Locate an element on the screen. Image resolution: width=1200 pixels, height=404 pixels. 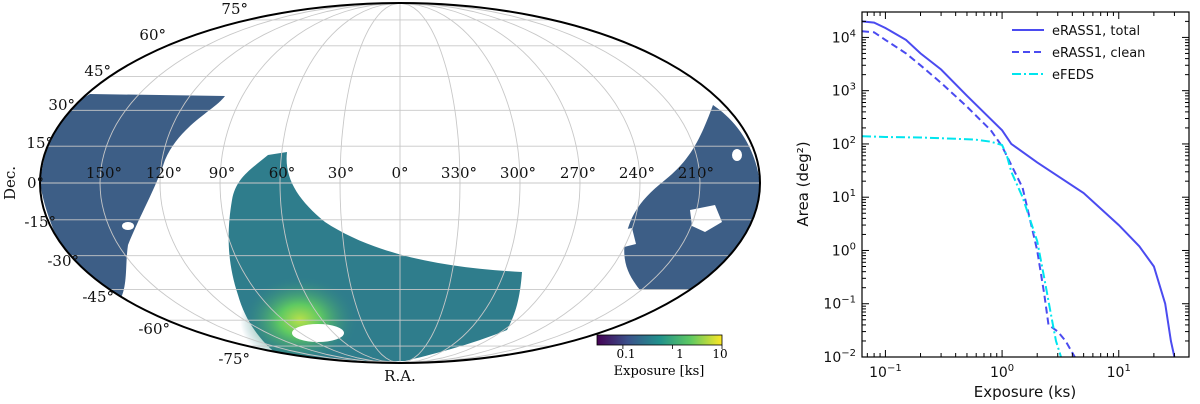
dec-label: -75° is located at coordinates (234, 359).